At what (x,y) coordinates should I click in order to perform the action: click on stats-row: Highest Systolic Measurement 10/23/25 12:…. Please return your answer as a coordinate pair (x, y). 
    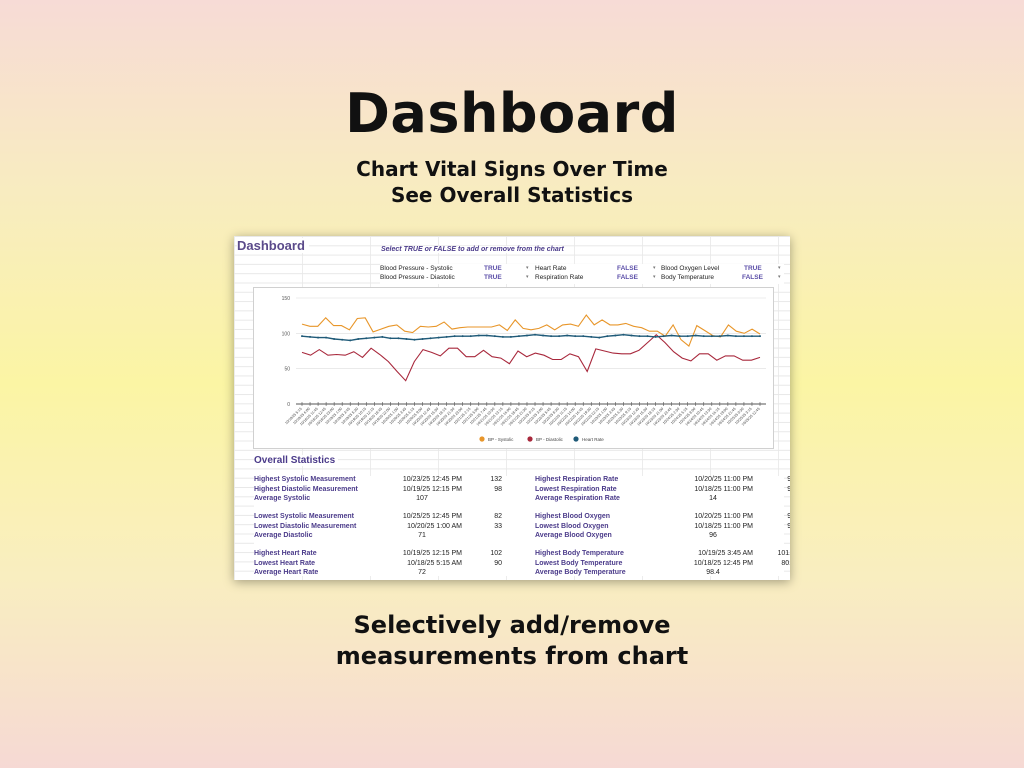
    Looking at the image, I should click on (389, 480).